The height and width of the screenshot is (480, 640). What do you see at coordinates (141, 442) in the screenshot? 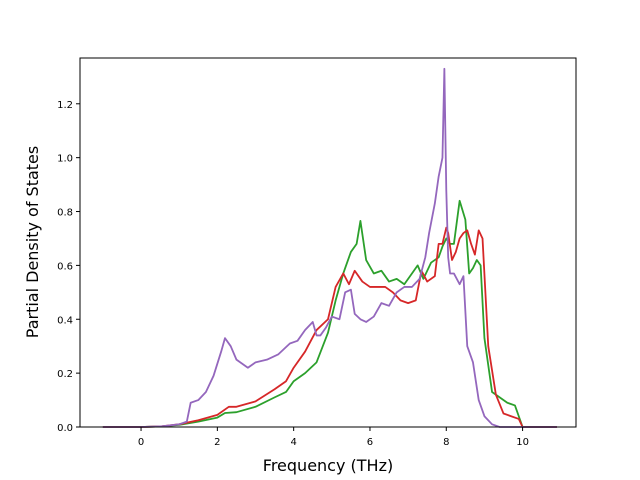
I see `x-tick-label: 0` at bounding box center [141, 442].